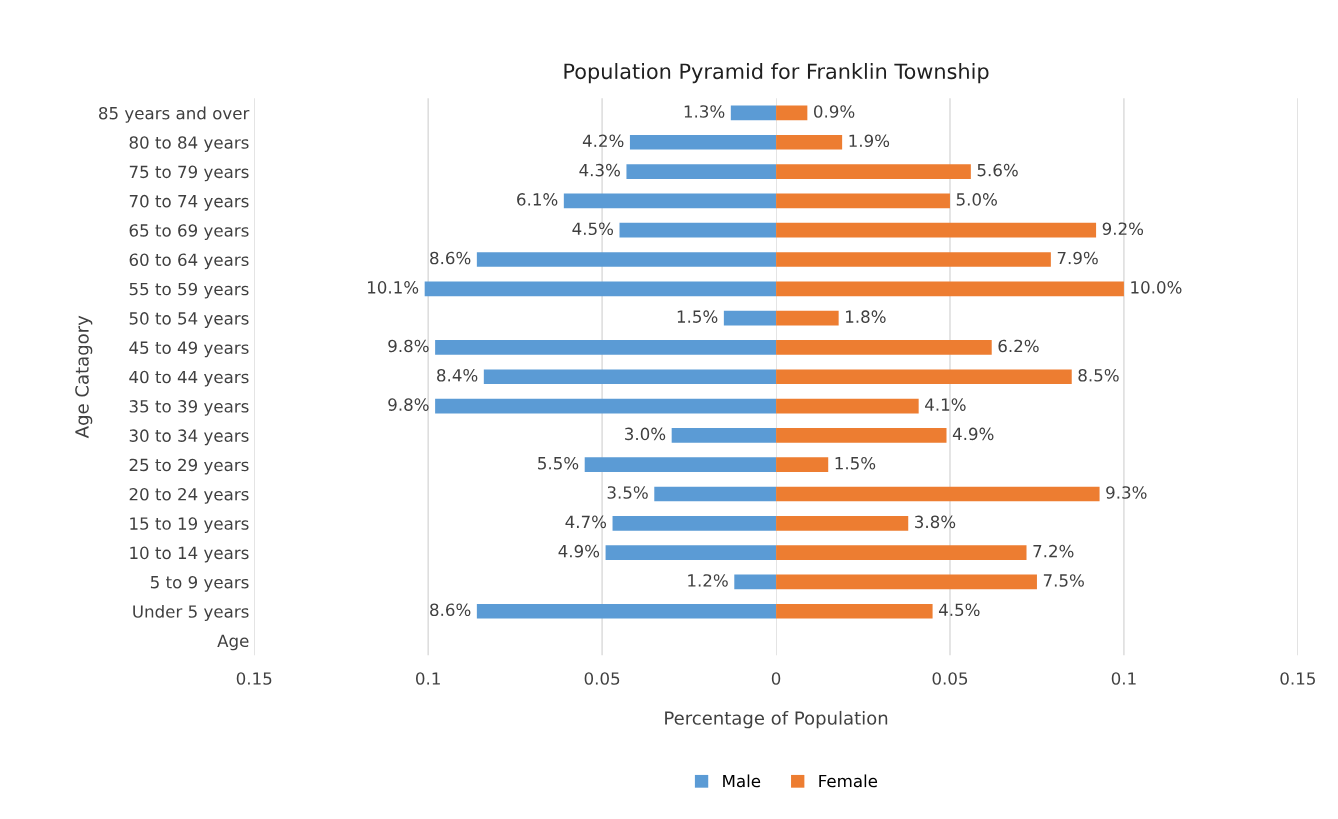 This screenshot has height=819, width=1338. What do you see at coordinates (537, 199) in the screenshot?
I see `data-label: 6.1%` at bounding box center [537, 199].